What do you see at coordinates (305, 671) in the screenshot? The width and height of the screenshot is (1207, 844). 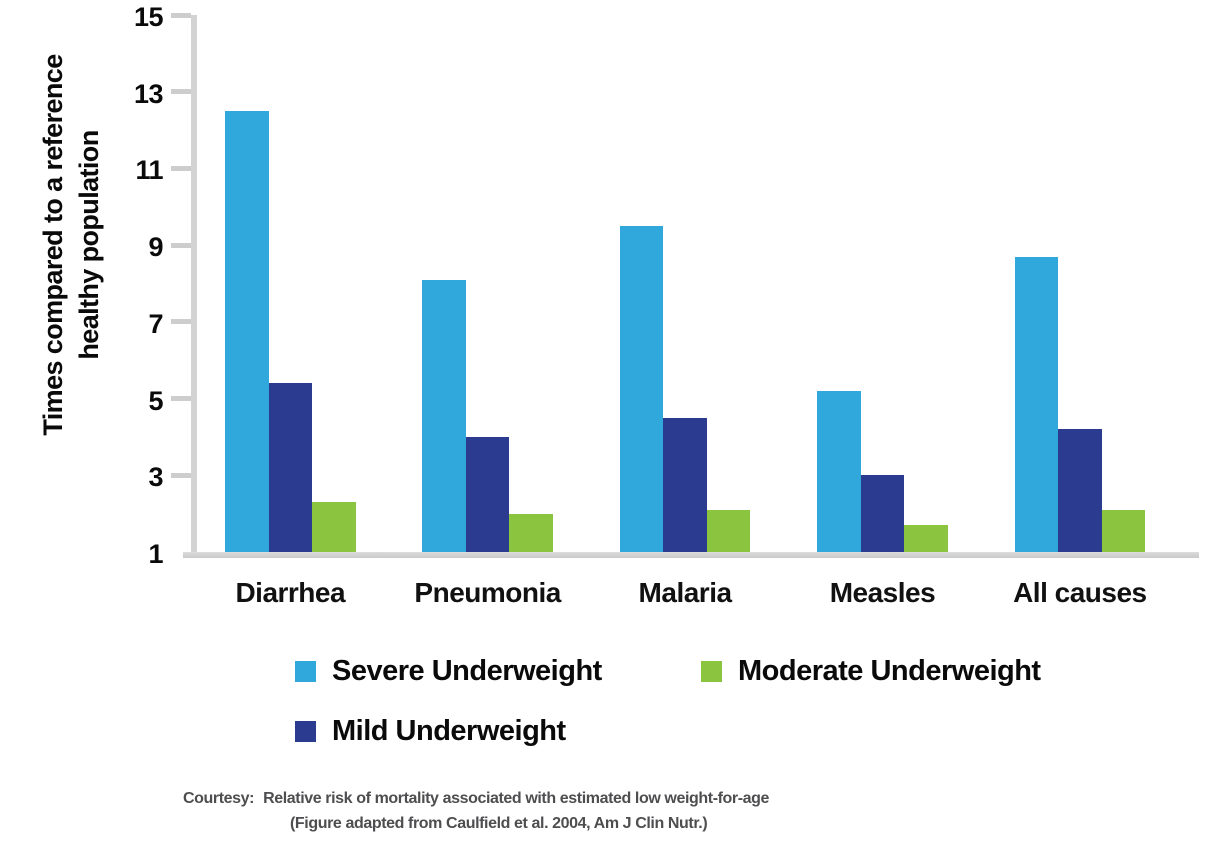 I see `legend-swatch-severe-underweight` at bounding box center [305, 671].